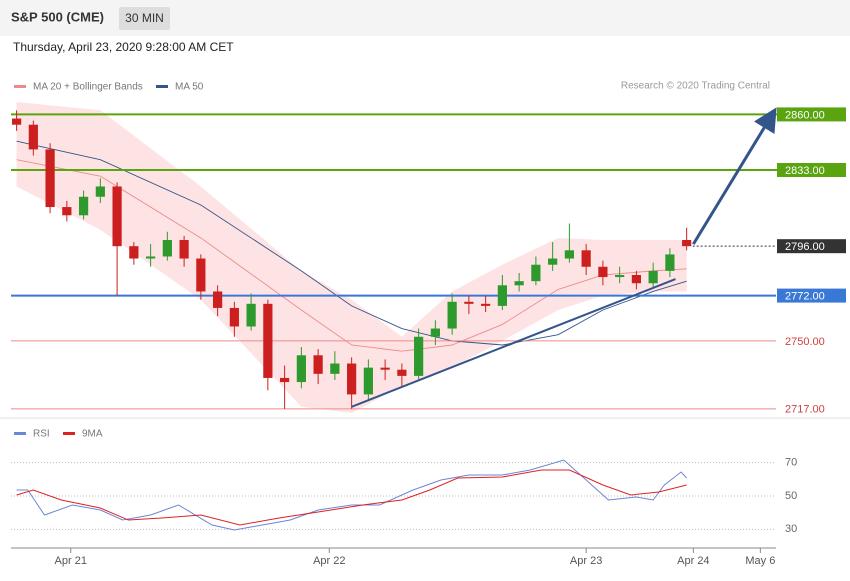 The image size is (850, 581). What do you see at coordinates (805, 410) in the screenshot?
I see `level-label: 2717.00` at bounding box center [805, 410].